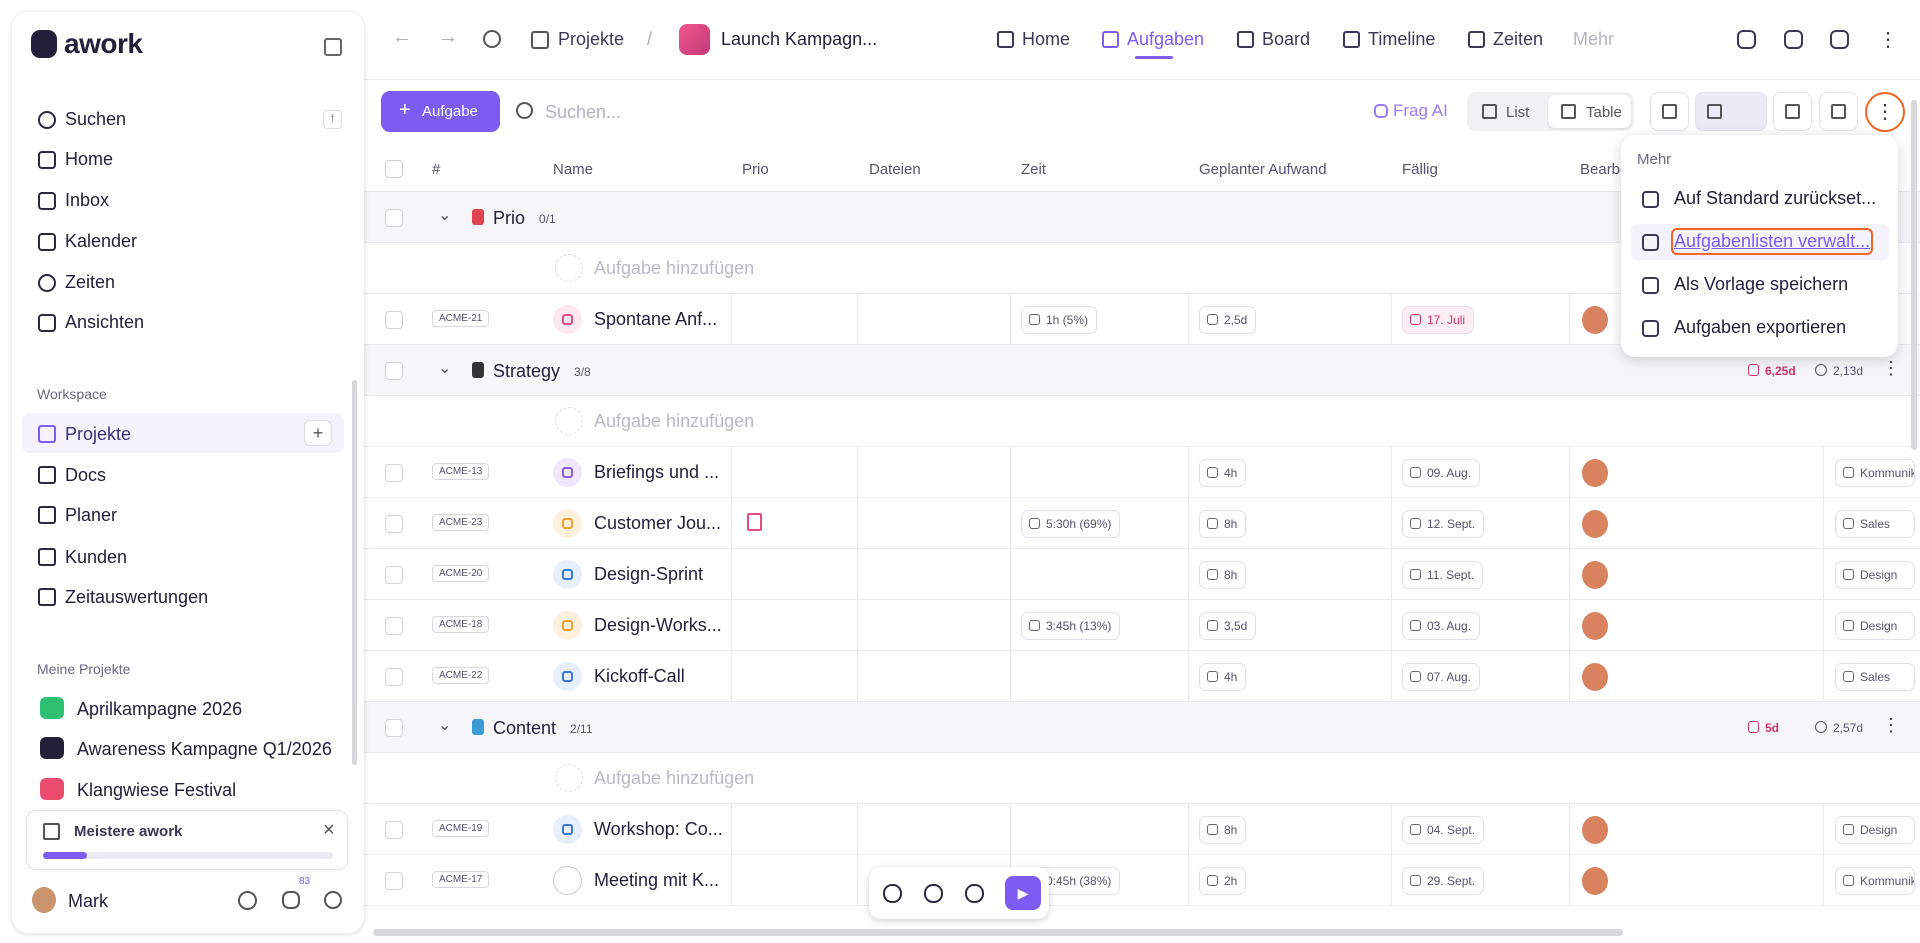 This screenshot has width=1920, height=943. What do you see at coordinates (190, 242) in the screenshot?
I see `nav-item: Kalender` at bounding box center [190, 242].